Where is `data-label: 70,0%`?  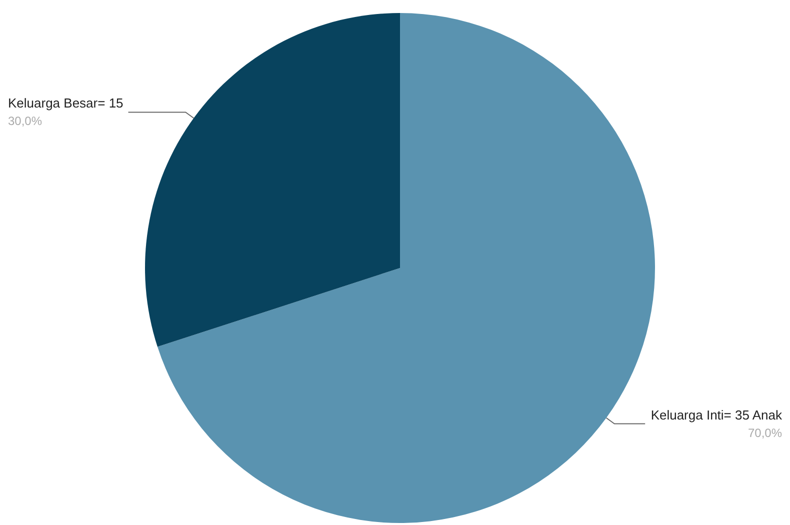
data-label: 70,0% is located at coordinates (765, 433).